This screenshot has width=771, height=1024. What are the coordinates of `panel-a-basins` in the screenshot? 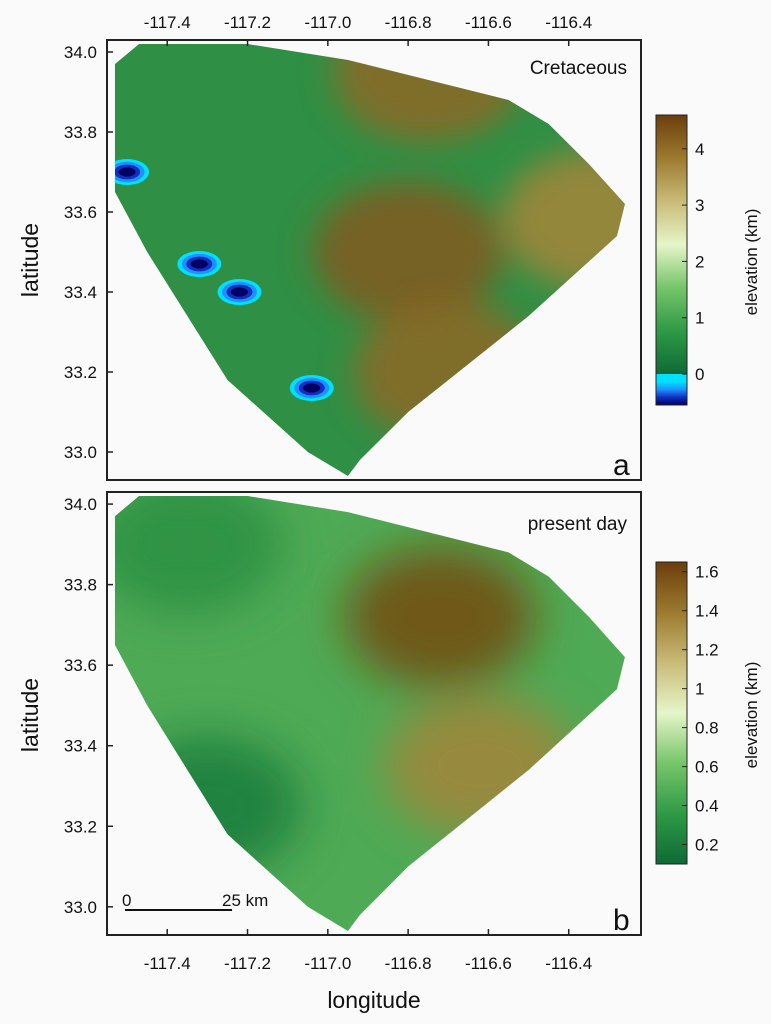 It's located at (224, 280).